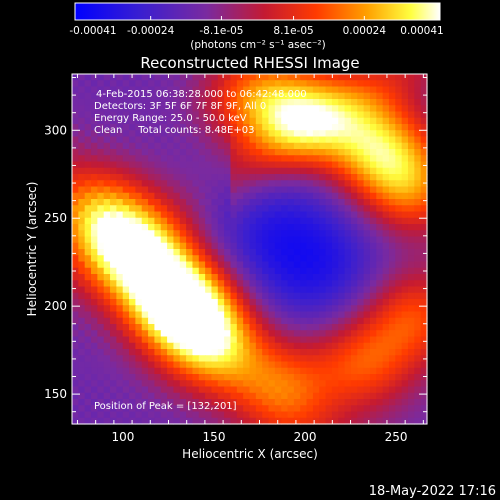 The height and width of the screenshot is (500, 500). What do you see at coordinates (365, 31) in the screenshot?
I see `colorbar-tick-label: 0.00024` at bounding box center [365, 31].